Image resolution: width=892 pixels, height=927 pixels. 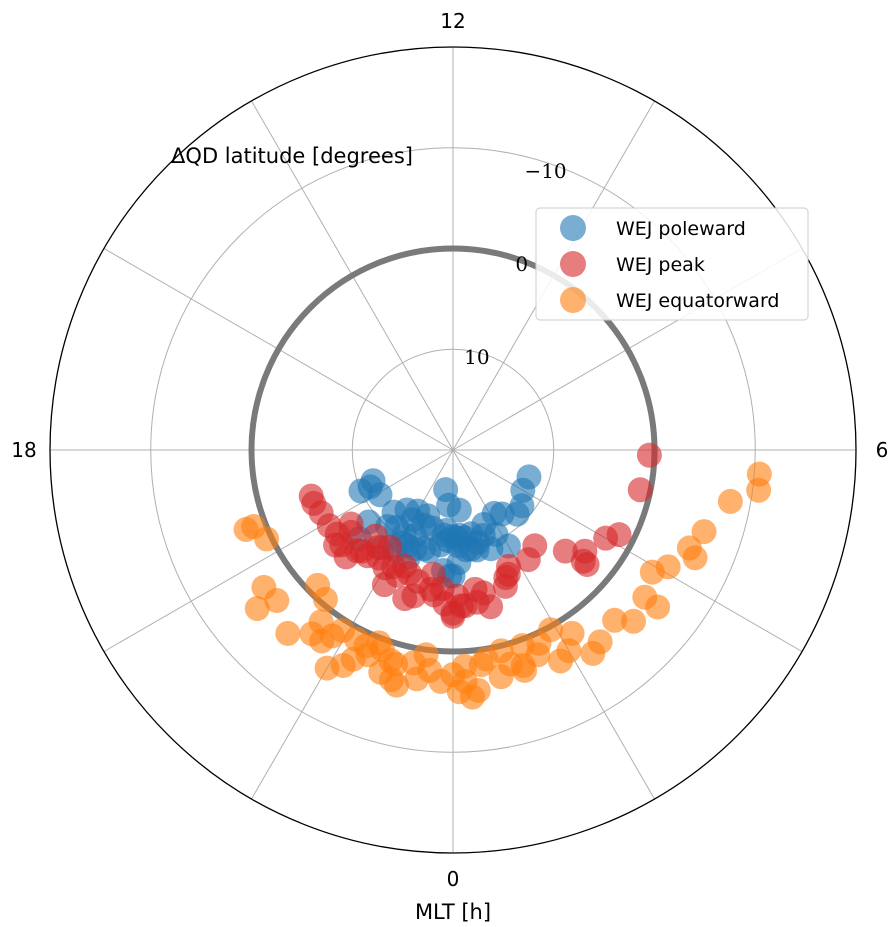 I want to click on theta-tick-label: 18, so click(x=23, y=450).